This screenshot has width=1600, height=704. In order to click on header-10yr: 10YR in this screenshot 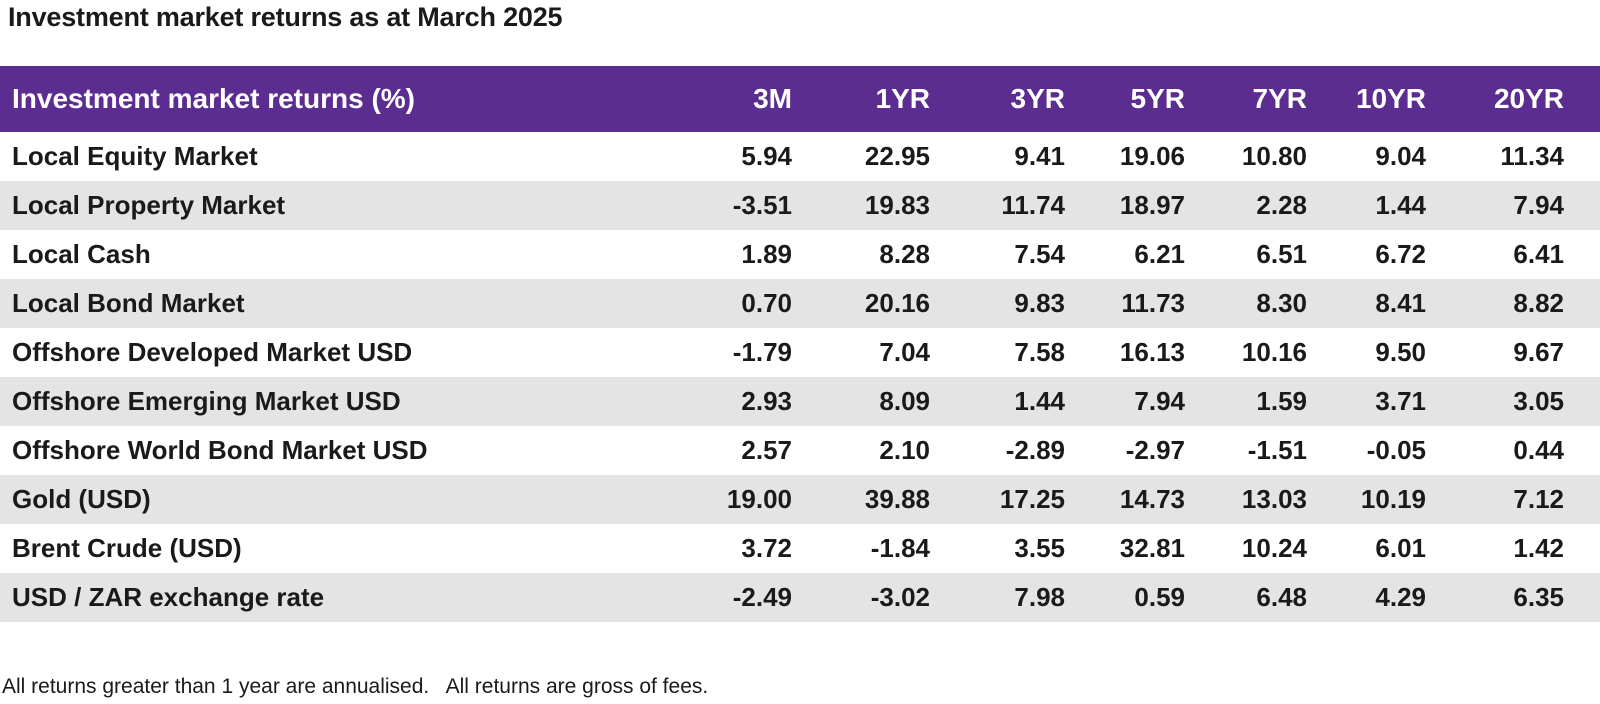, I will do `click(1390, 98)`.